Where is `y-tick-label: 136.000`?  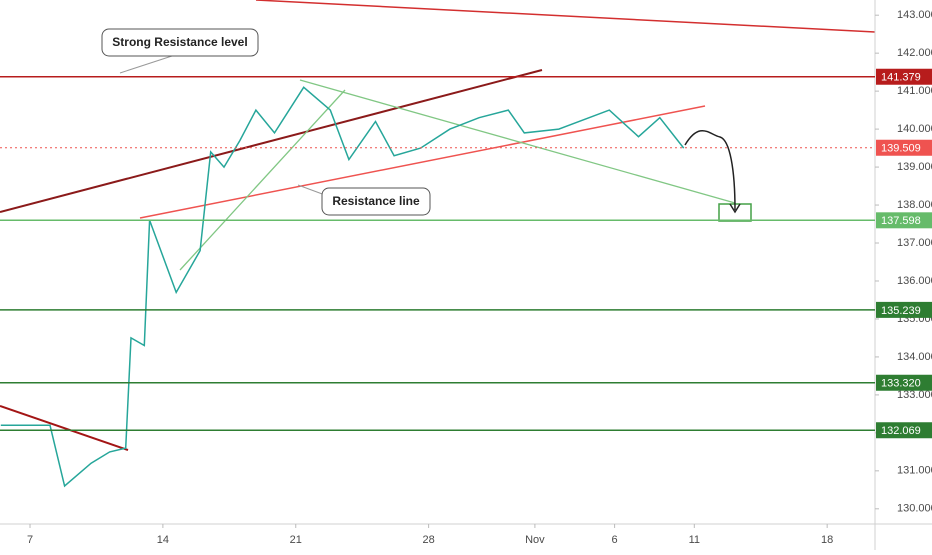 y-tick-label: 136.000 is located at coordinates (914, 281).